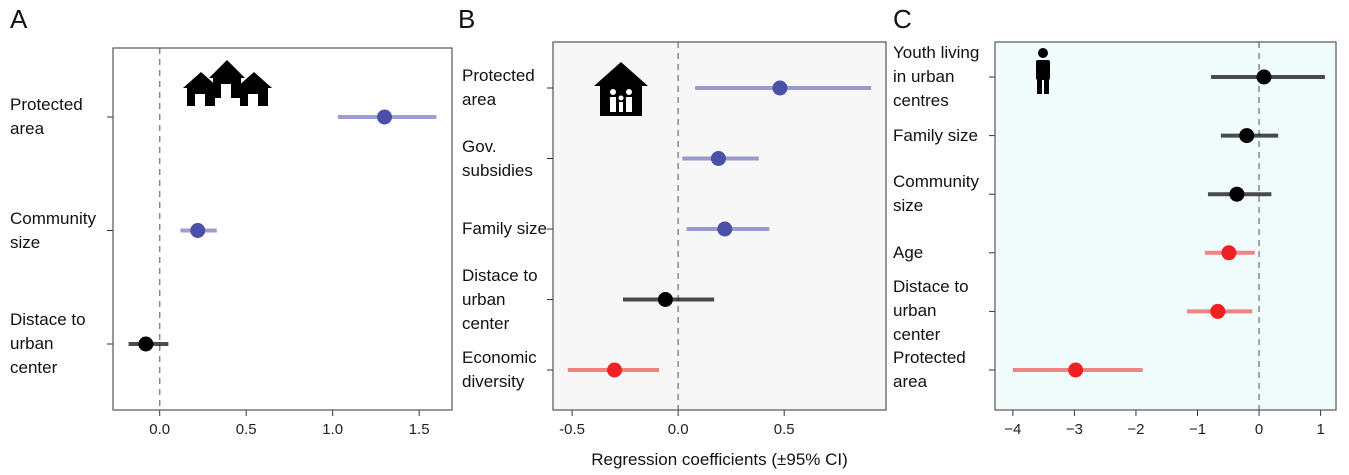  What do you see at coordinates (1320, 429) in the screenshot?
I see `x-tick-label: 1` at bounding box center [1320, 429].